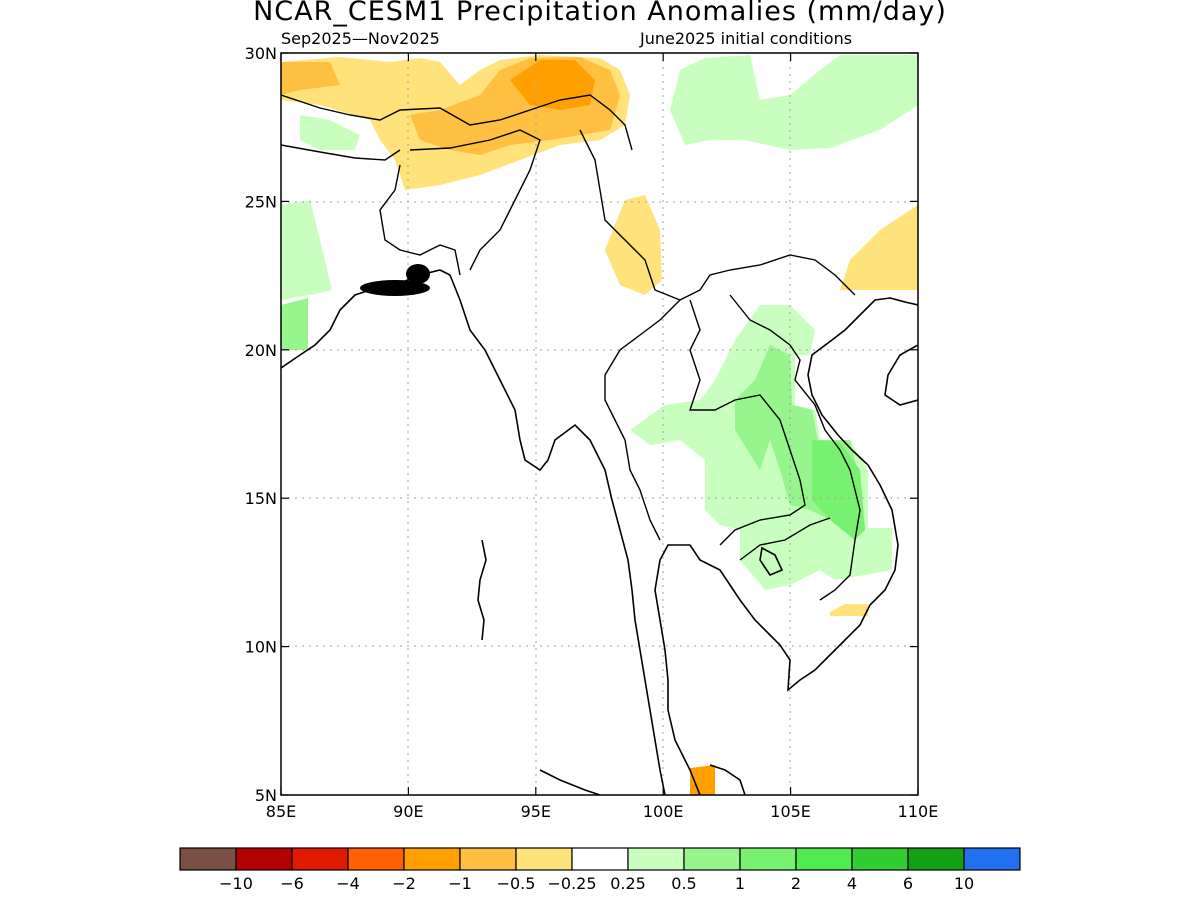 The image size is (1200, 900). What do you see at coordinates (482, 590) in the screenshot?
I see `island-andaman` at bounding box center [482, 590].